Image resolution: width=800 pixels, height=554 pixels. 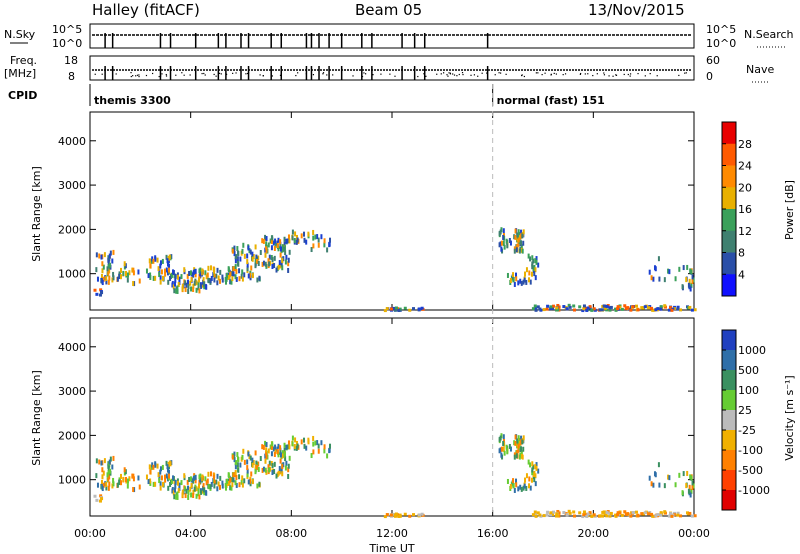 I want to click on nsearch-label: N.Search, so click(x=769, y=34).